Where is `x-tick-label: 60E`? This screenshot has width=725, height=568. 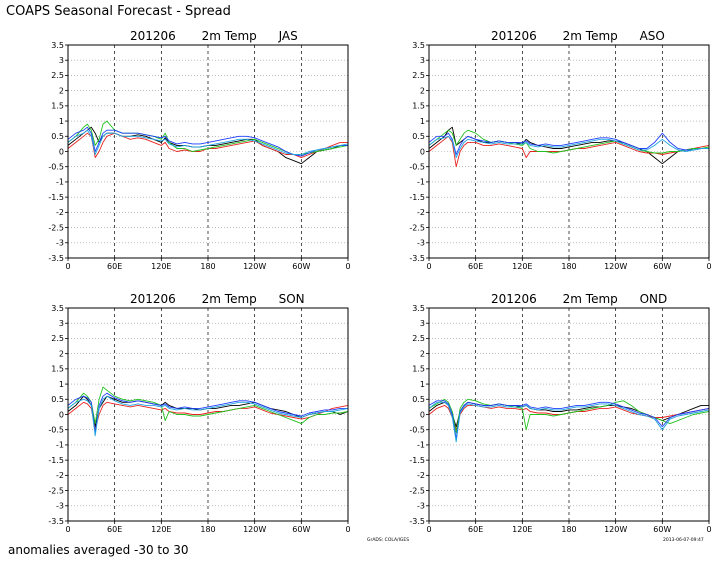 x-tick-label: 60E is located at coordinates (475, 266).